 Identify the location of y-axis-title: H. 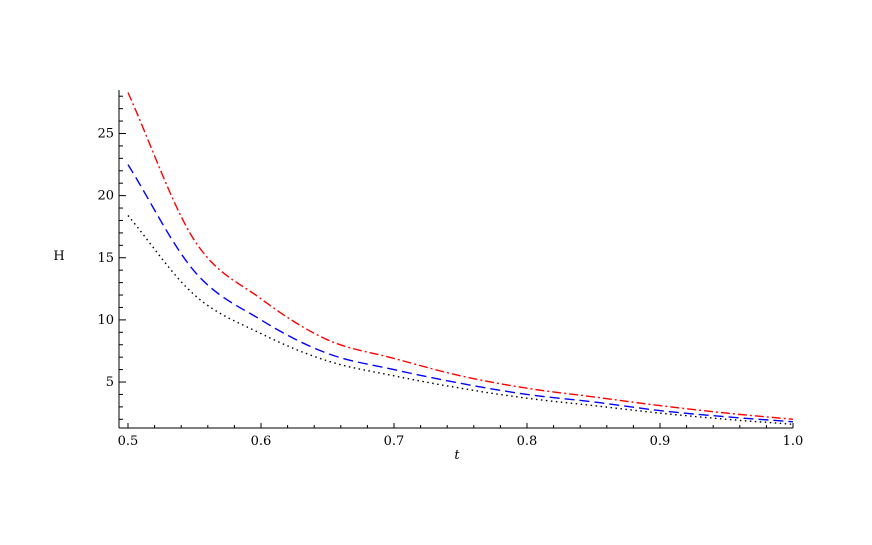
(58, 256).